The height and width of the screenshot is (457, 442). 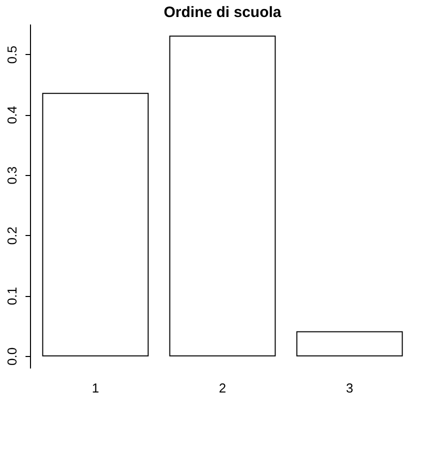 I want to click on x-tick-label: 3, so click(x=350, y=388).